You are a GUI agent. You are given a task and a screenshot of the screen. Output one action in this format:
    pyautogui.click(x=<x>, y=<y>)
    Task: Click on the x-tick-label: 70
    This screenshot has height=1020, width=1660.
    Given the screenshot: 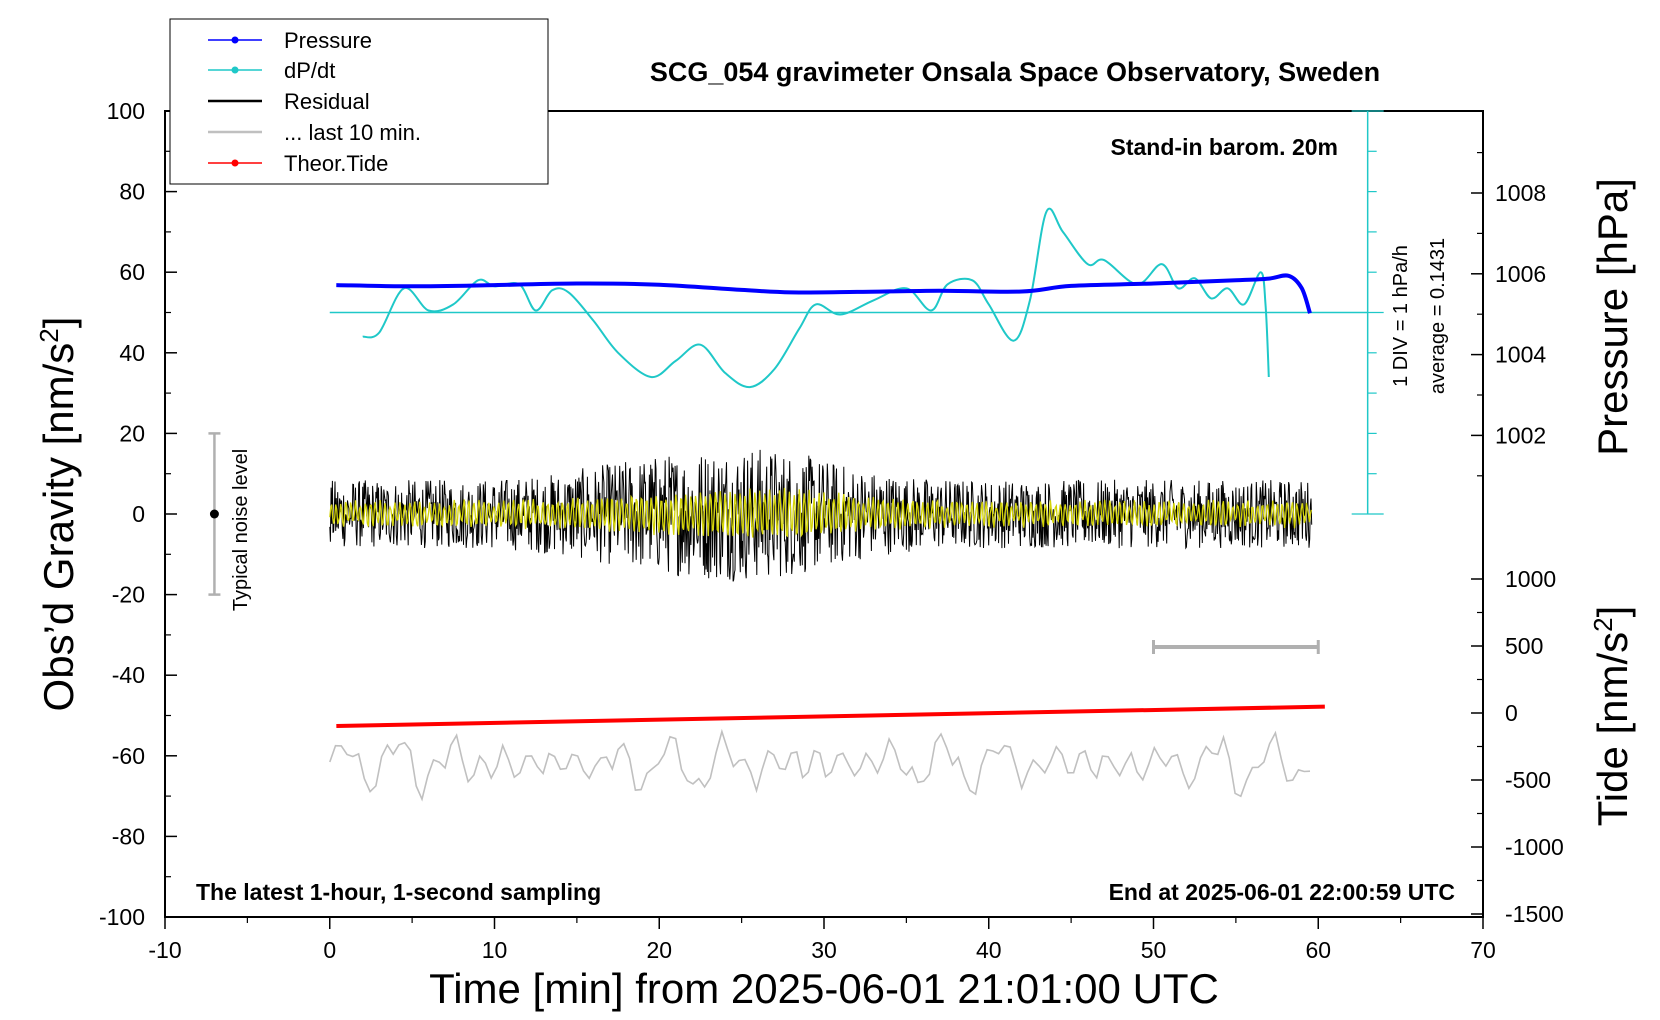 What is the action you would take?
    pyautogui.click(x=1483, y=950)
    